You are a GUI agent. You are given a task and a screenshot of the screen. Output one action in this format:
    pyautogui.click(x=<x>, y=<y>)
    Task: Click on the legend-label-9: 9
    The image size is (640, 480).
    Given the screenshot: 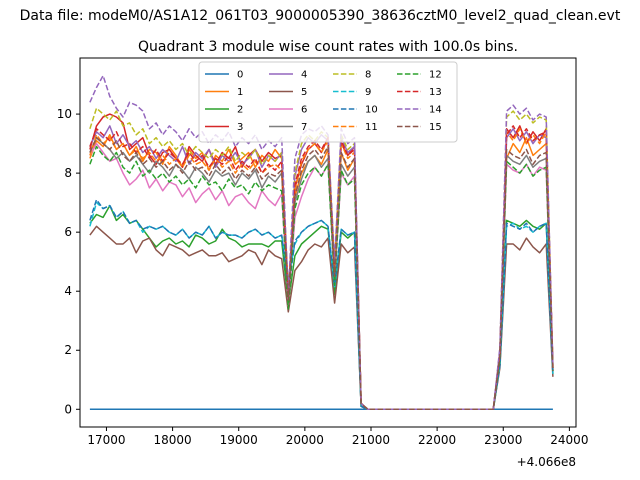 What is the action you would take?
    pyautogui.click(x=368, y=92)
    